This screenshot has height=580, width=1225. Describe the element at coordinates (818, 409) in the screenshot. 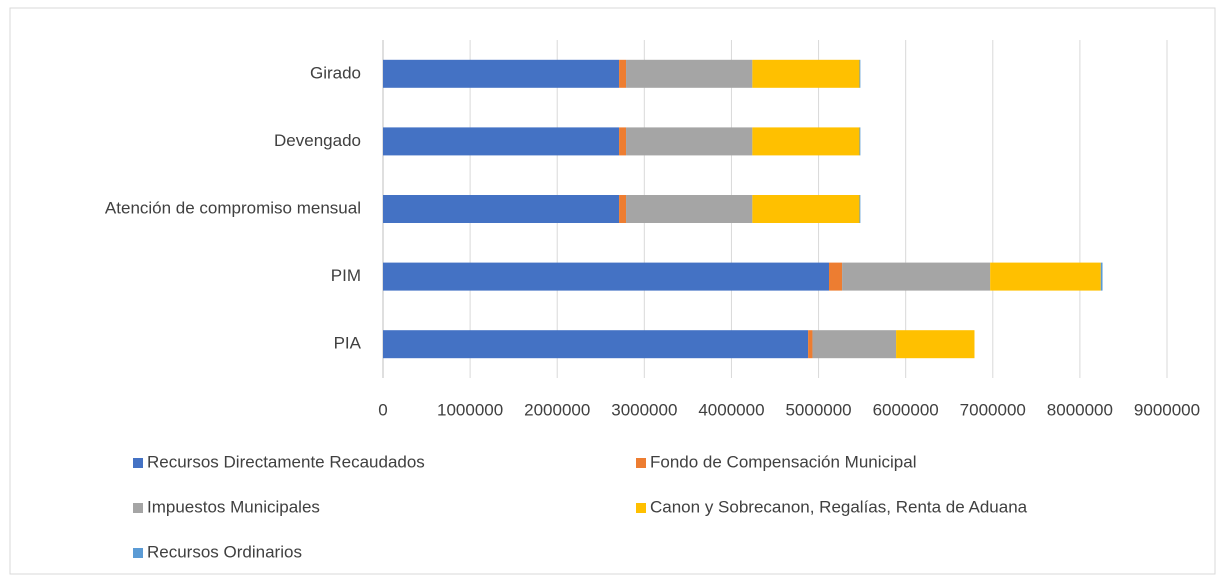

I see `x-tick-label: 5000000` at that location.